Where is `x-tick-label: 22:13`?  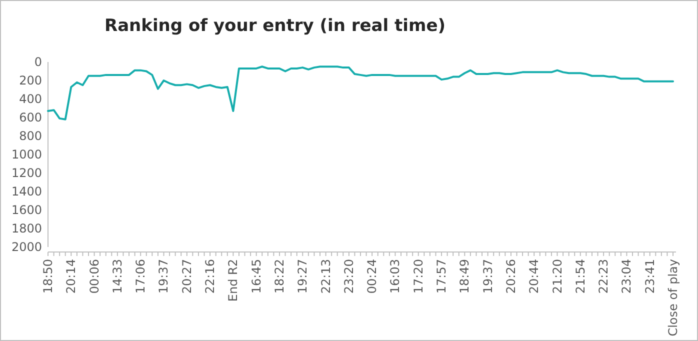
x-tick-label: 22:13 is located at coordinates (325, 276).